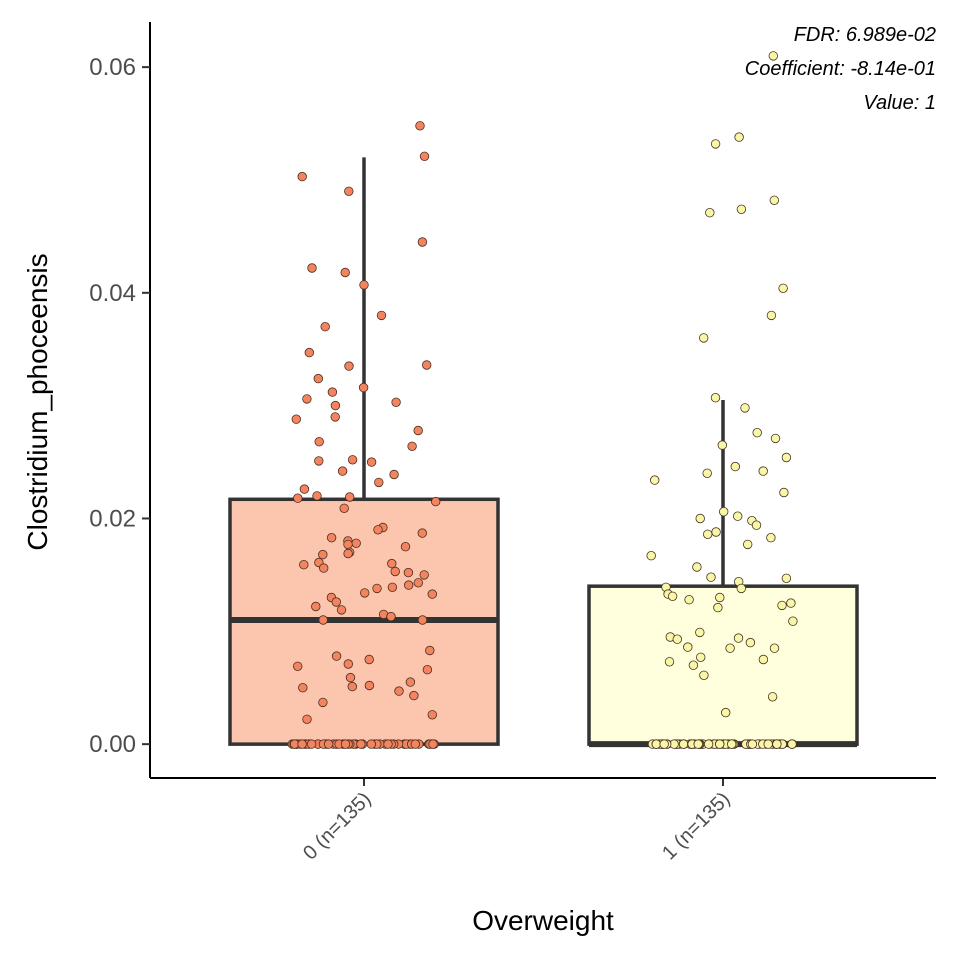  Describe the element at coordinates (112, 744) in the screenshot. I see `y-tick-label-0: 0.00` at that location.